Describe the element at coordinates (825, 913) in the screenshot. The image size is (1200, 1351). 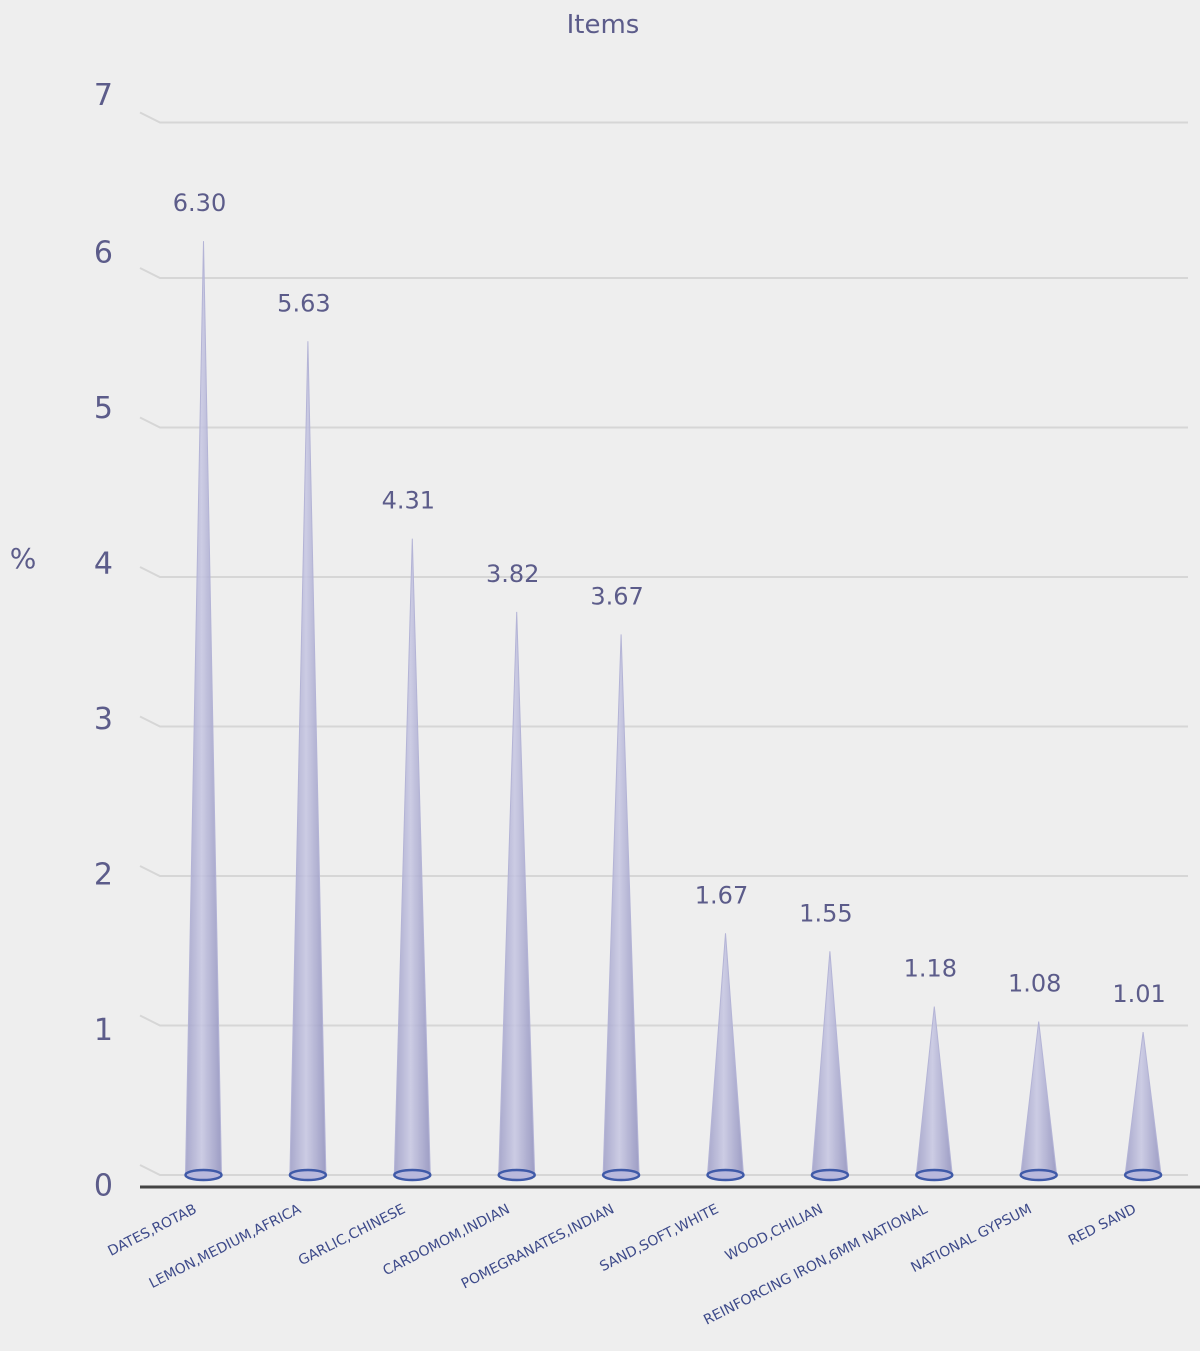
I see `data-label: 1.55` at that location.